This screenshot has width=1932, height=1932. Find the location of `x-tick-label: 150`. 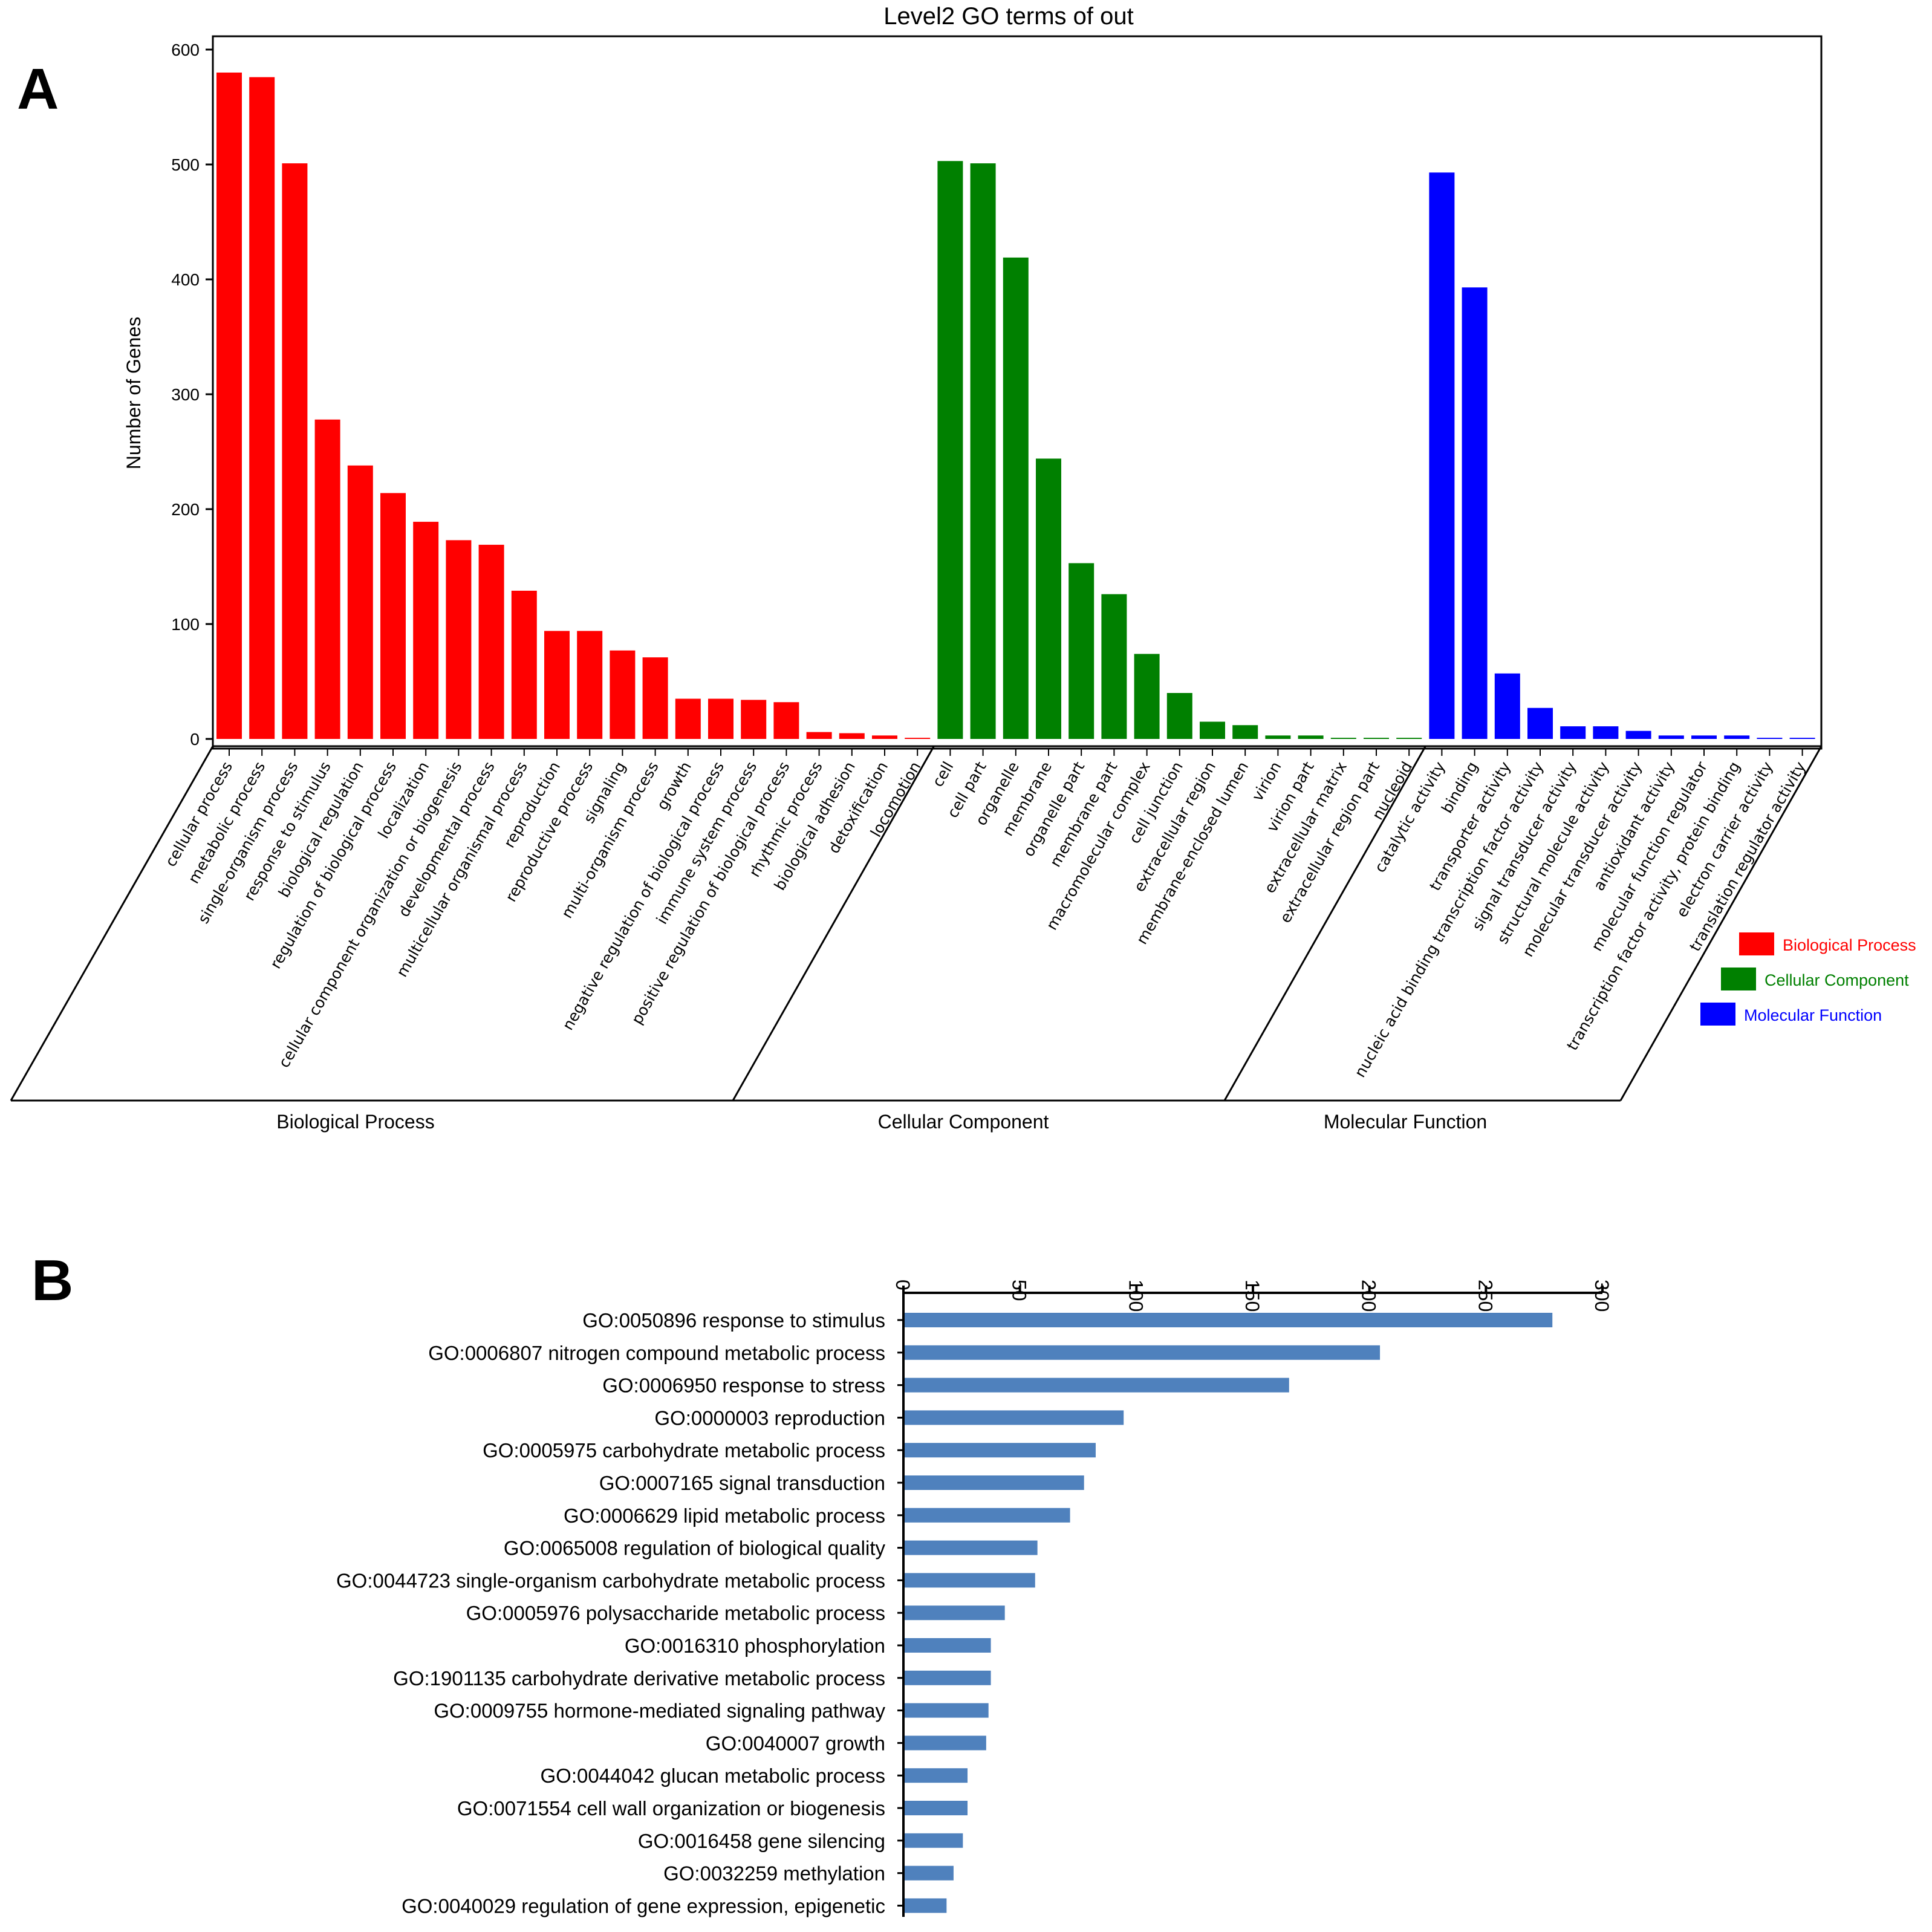

x-tick-label: 150 is located at coordinates (1252, 1296).